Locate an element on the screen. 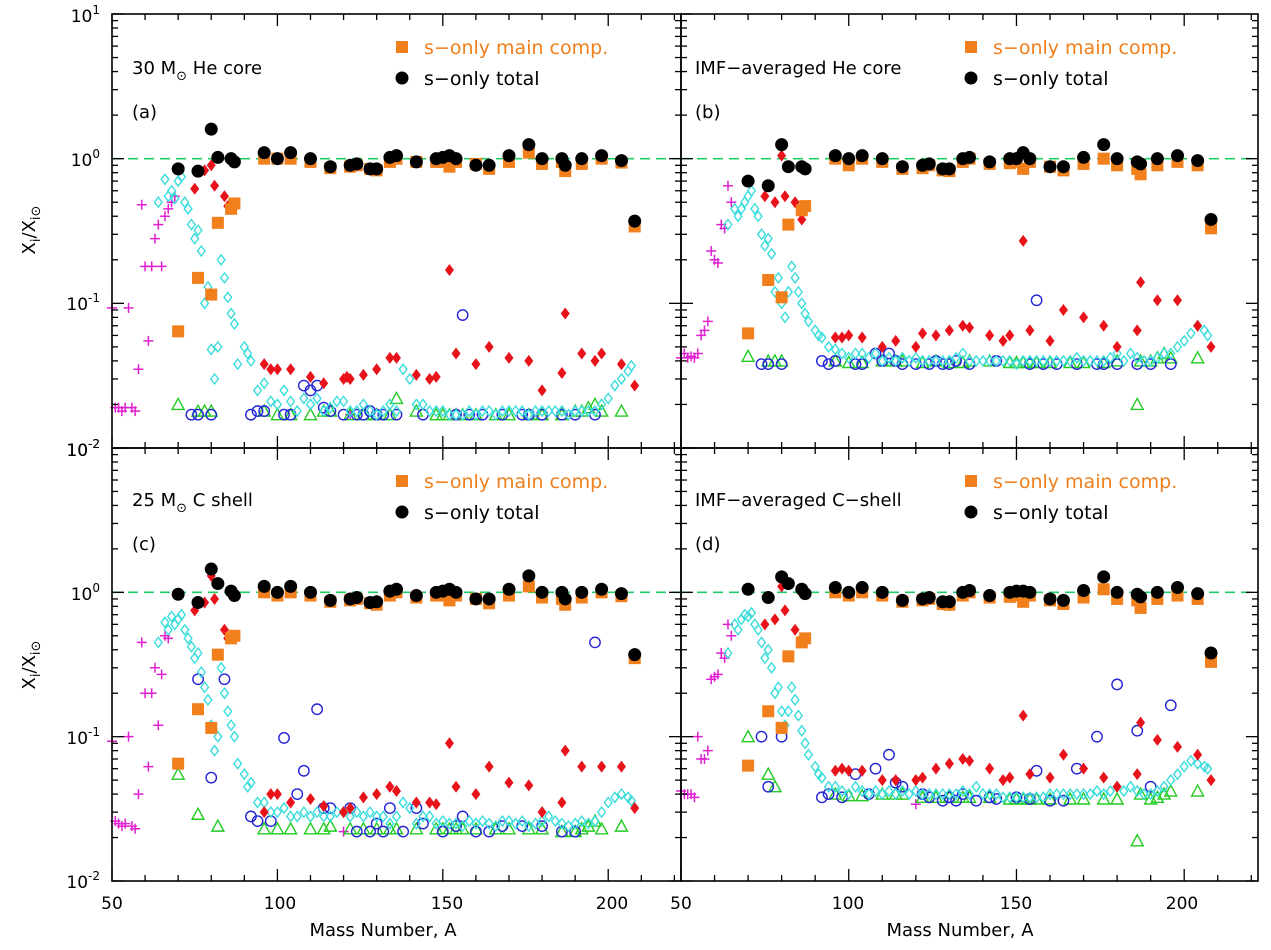  panel4-triangle-open-point is located at coordinates (1140, 793).